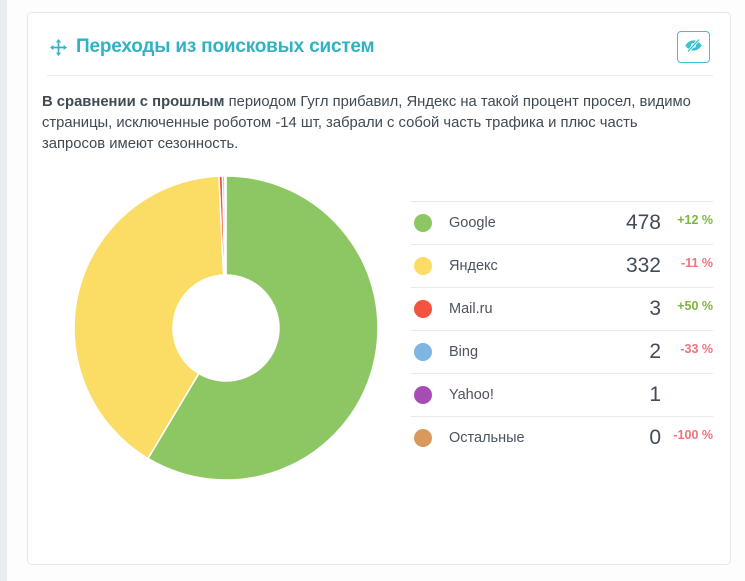  Describe the element at coordinates (663, 266) in the screenshot. I see `legend-numbers-яндекс: 332 -11 %` at that location.